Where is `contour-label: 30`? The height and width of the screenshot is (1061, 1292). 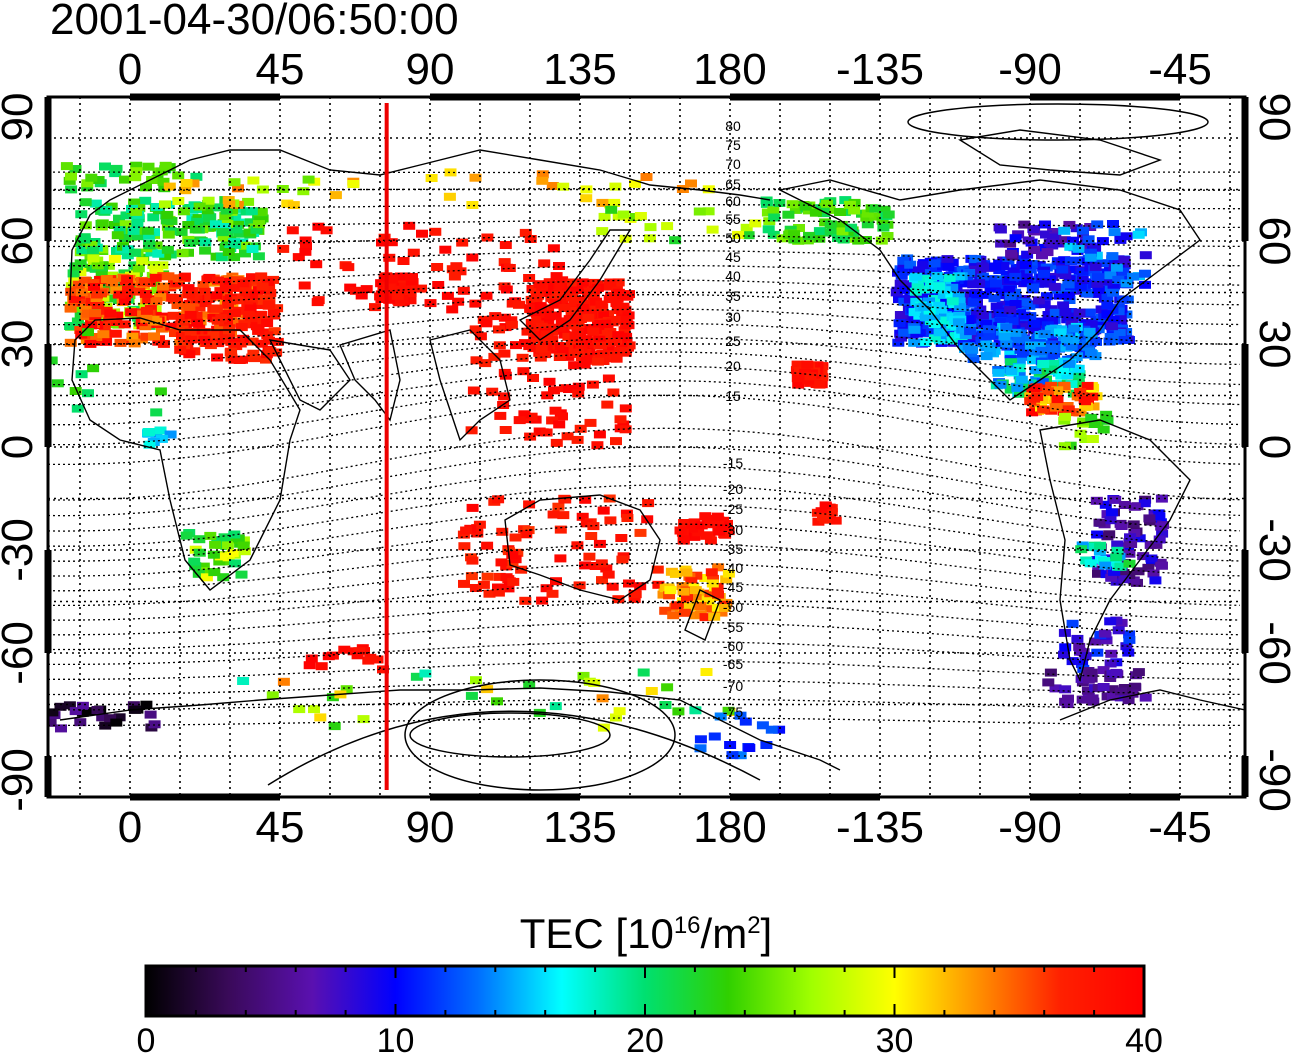 contour-label: 30 is located at coordinates (733, 317).